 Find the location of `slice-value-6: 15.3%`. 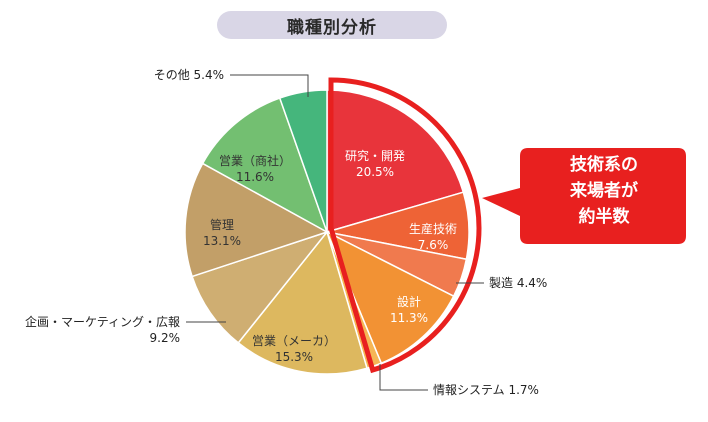

slice-value-6: 15.3% is located at coordinates (294, 357).